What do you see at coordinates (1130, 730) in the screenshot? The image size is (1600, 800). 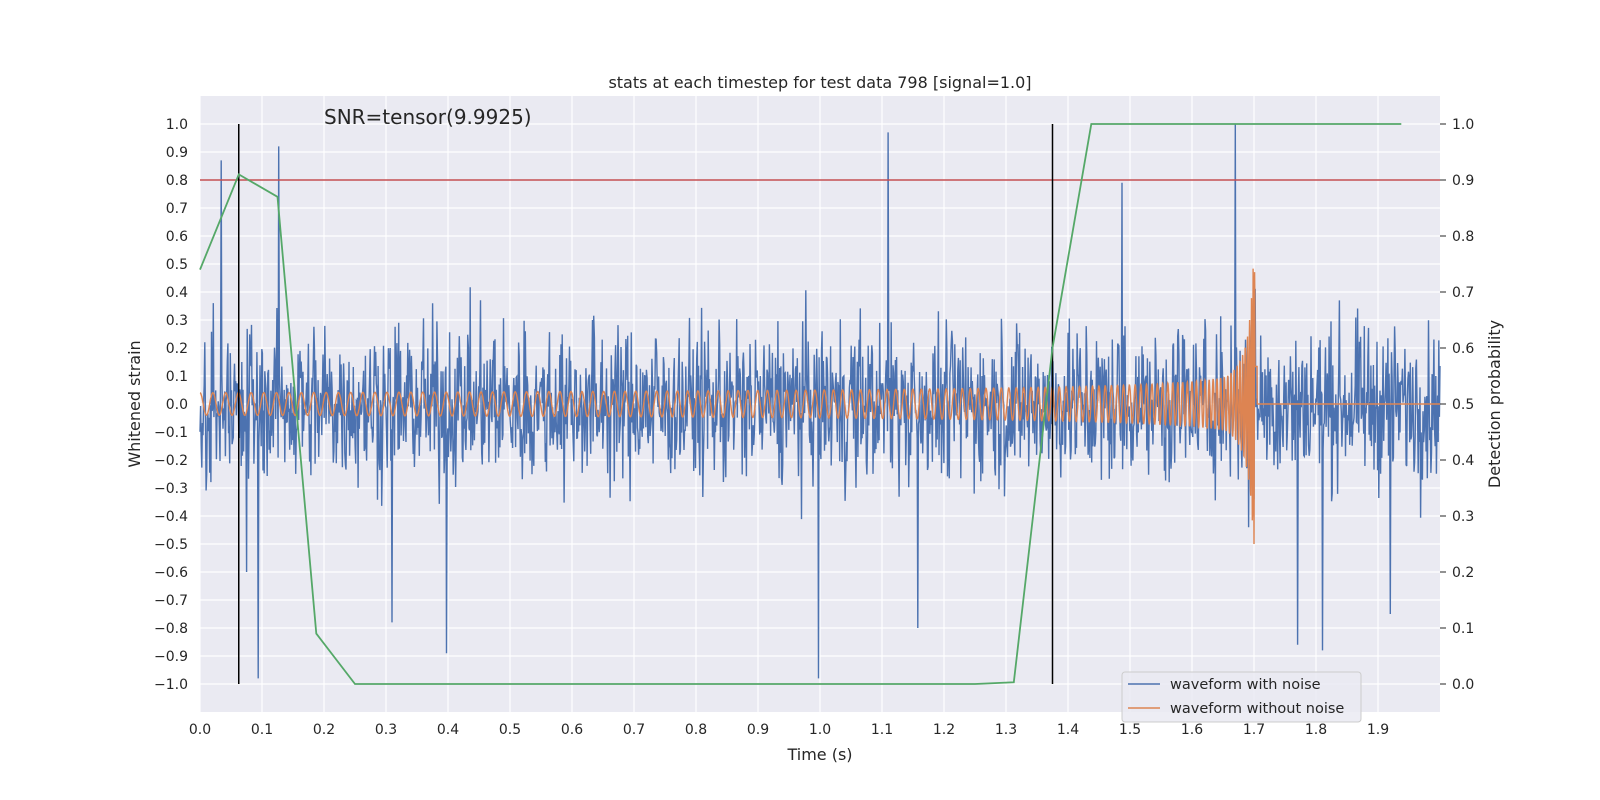 I see `x-tick-label: 1.5` at bounding box center [1130, 730].